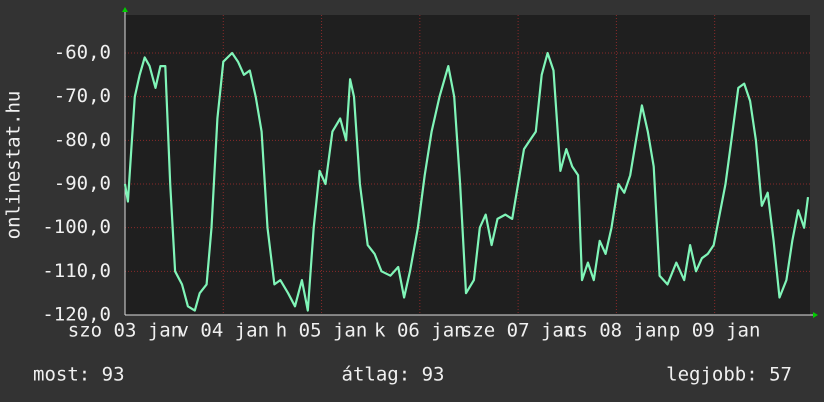  What do you see at coordinates (518, 331) in the screenshot?
I see `x-tick-label: sze 07 jan` at bounding box center [518, 331].